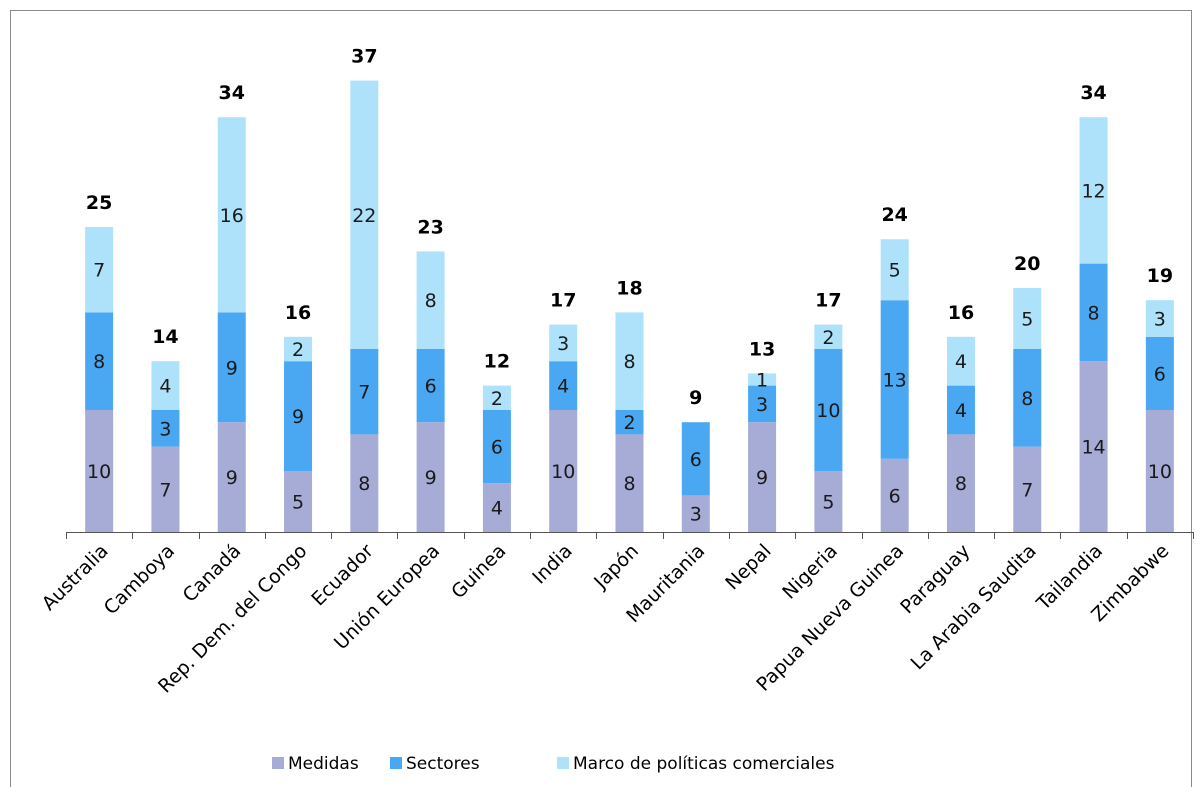  I want to click on x-axis-ticks, so click(630, 535).